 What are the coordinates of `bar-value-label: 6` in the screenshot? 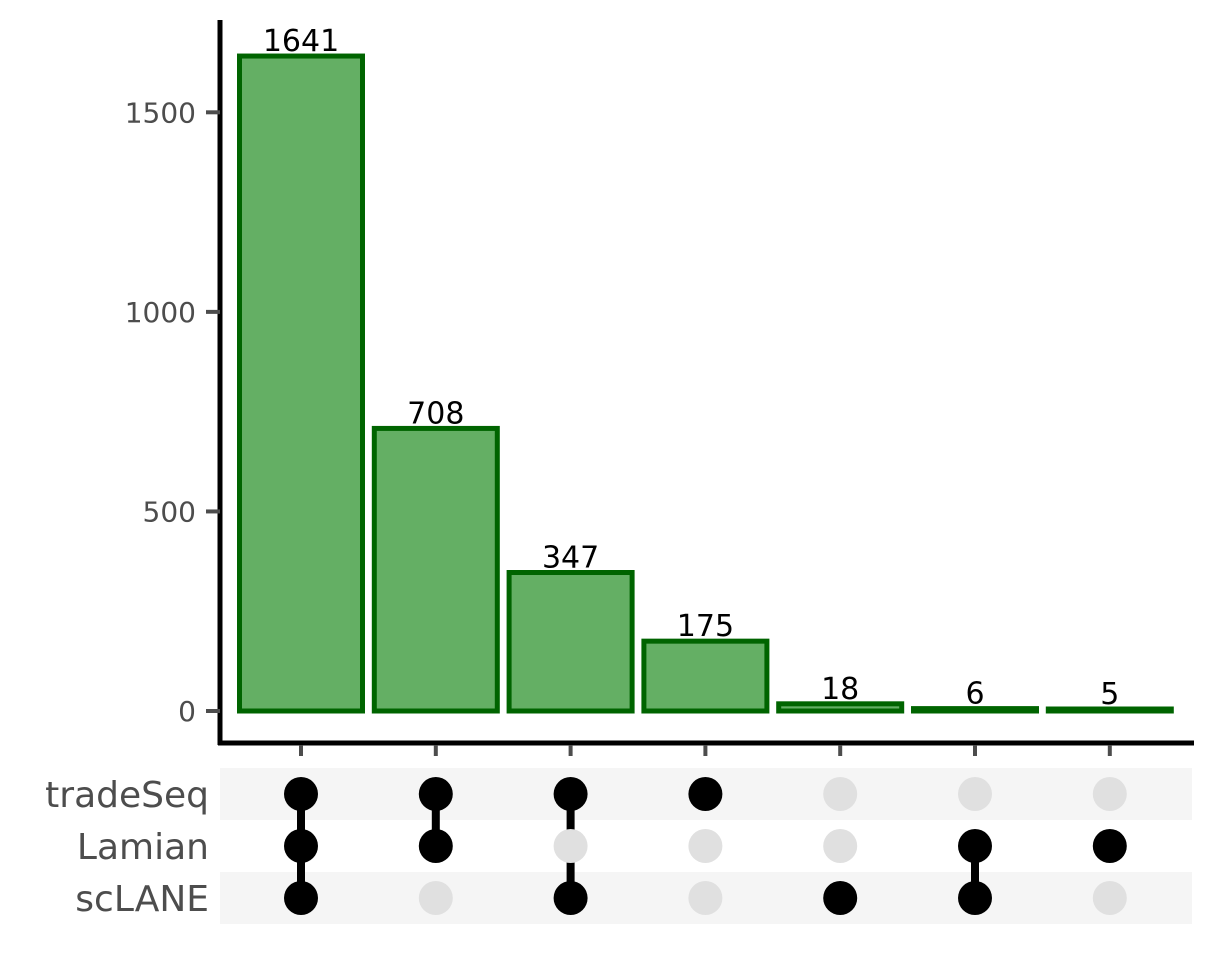 It's located at (974, 694).